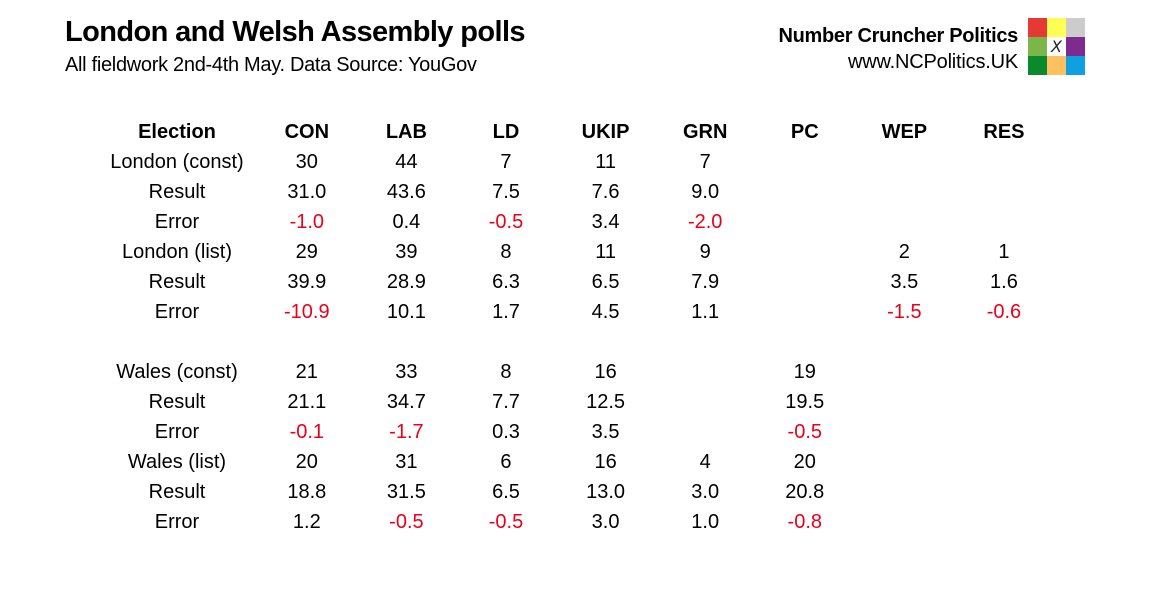 The image size is (1155, 598). I want to click on cell-grn: 7, so click(705, 161).